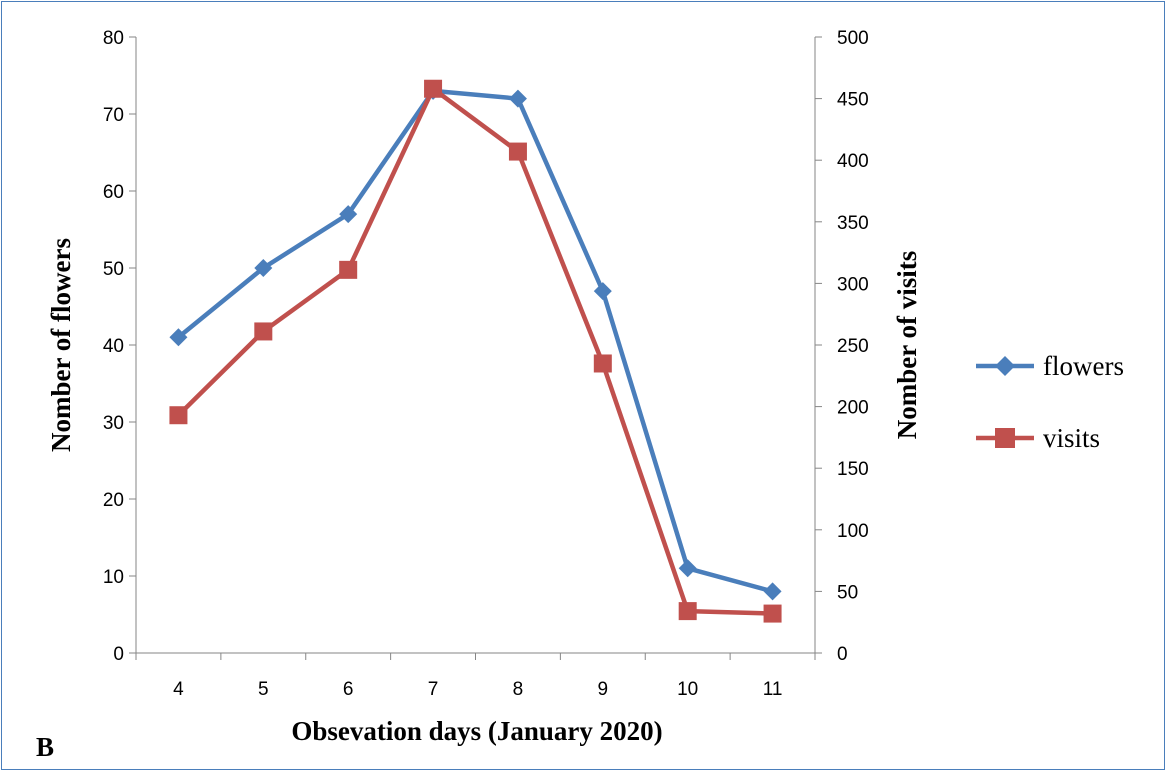  Describe the element at coordinates (853, 469) in the screenshot. I see `y-tick-label-right: 150` at that location.